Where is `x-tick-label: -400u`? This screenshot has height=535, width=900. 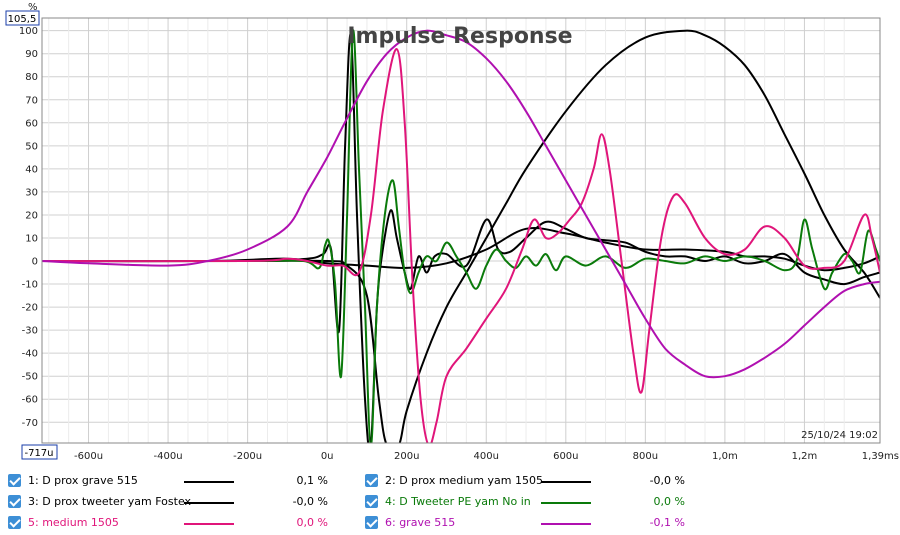
x-tick-label: -400u is located at coordinates (168, 456).